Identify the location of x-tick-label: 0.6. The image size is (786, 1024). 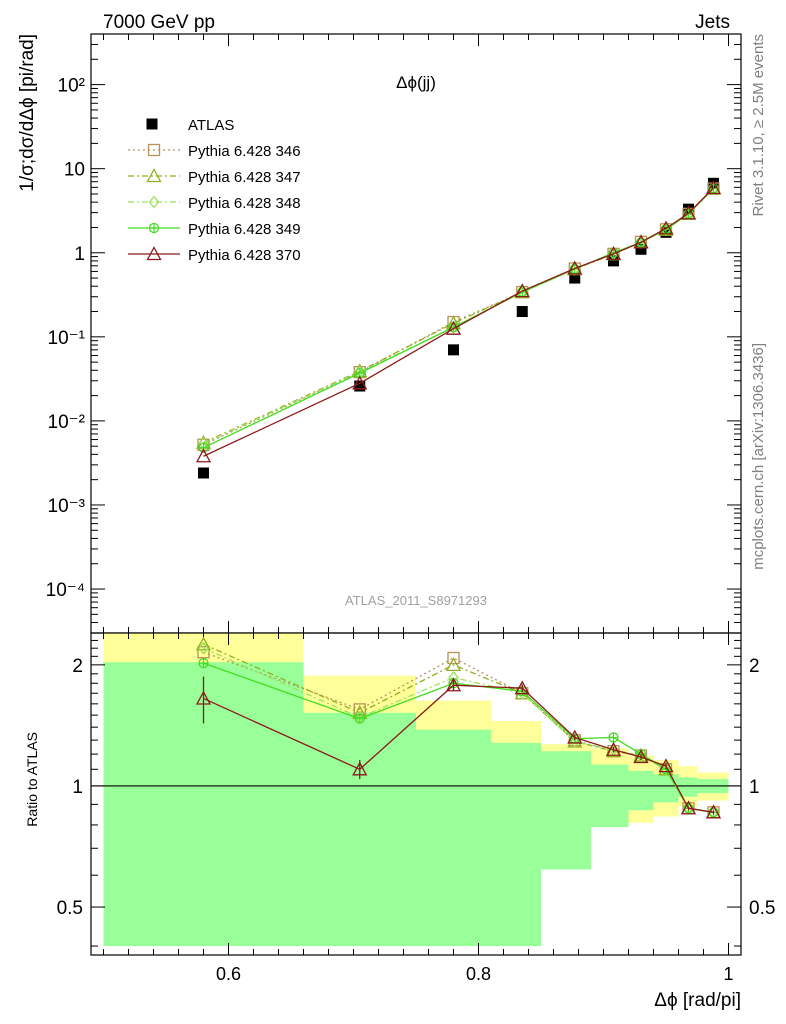
(228, 974).